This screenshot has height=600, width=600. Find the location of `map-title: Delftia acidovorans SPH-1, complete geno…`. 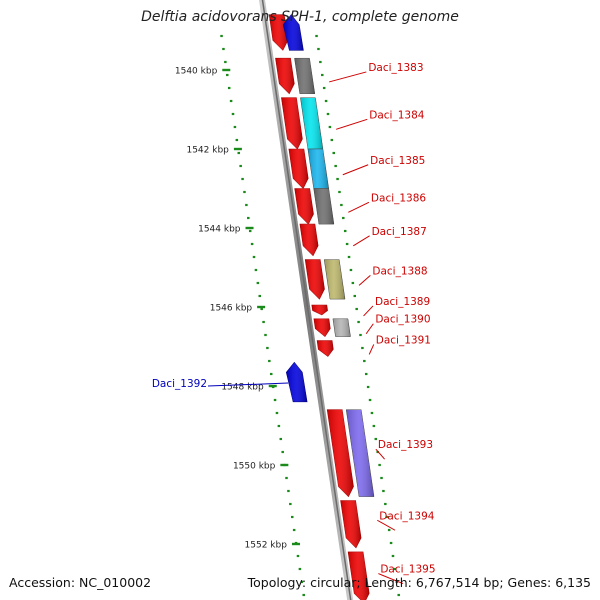

map-title: Delftia acidovorans SPH-1, complete geno… is located at coordinates (300, 17).